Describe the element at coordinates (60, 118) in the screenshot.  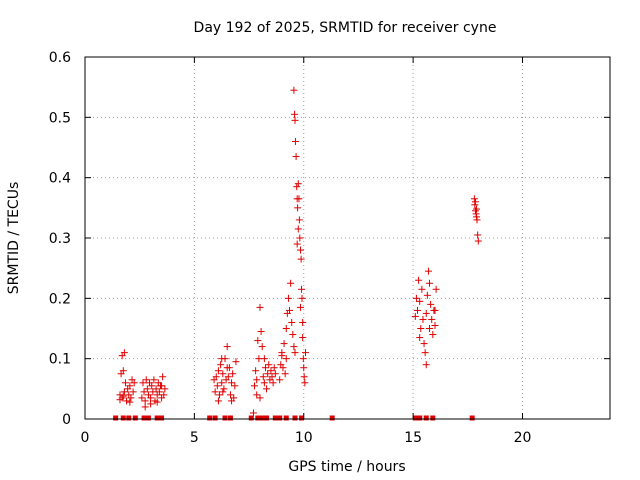
I see `y-tick-label: 0.5` at that location.